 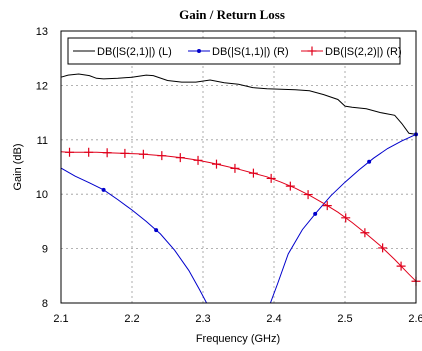 I want to click on y-tick-label: 8, so click(x=45, y=304).